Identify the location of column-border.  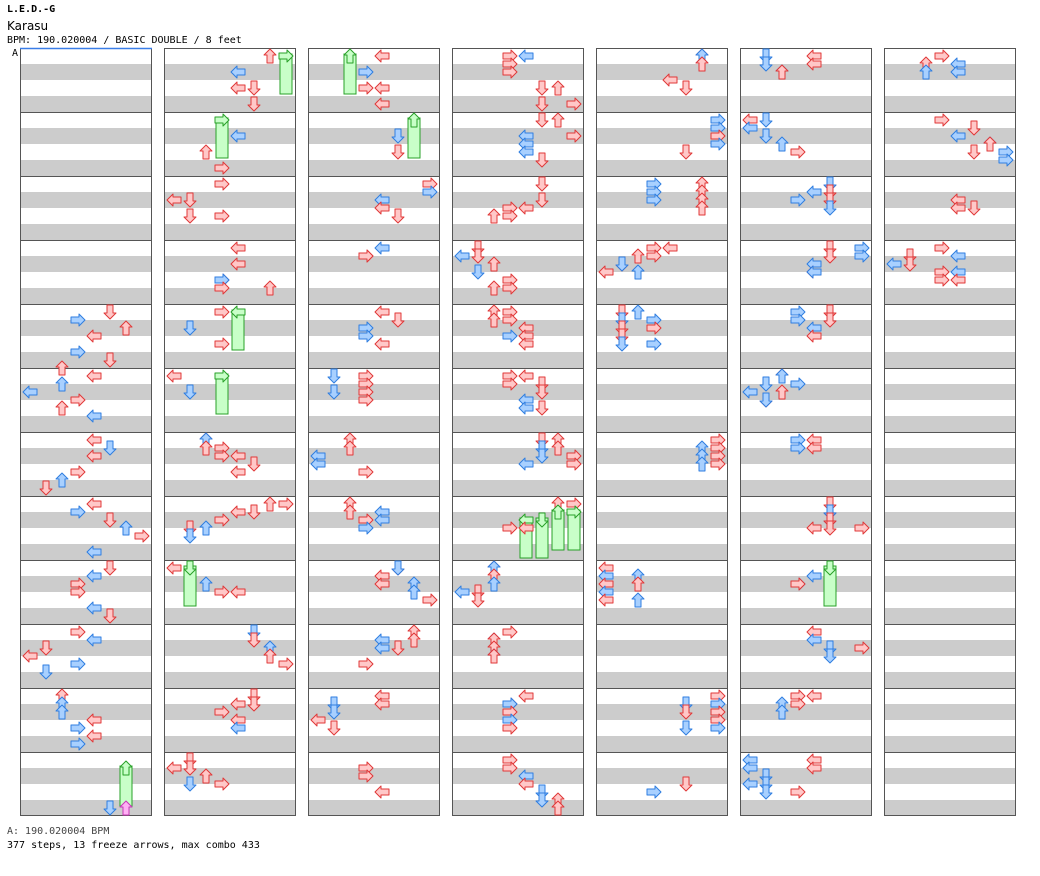
(518, 432).